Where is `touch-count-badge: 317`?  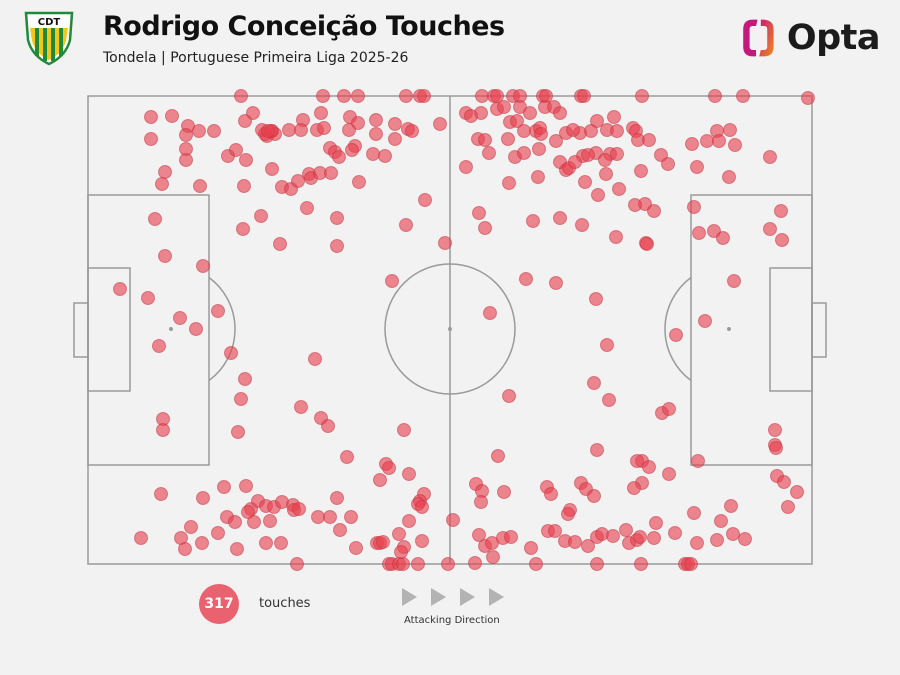 touch-count-badge: 317 is located at coordinates (219, 604).